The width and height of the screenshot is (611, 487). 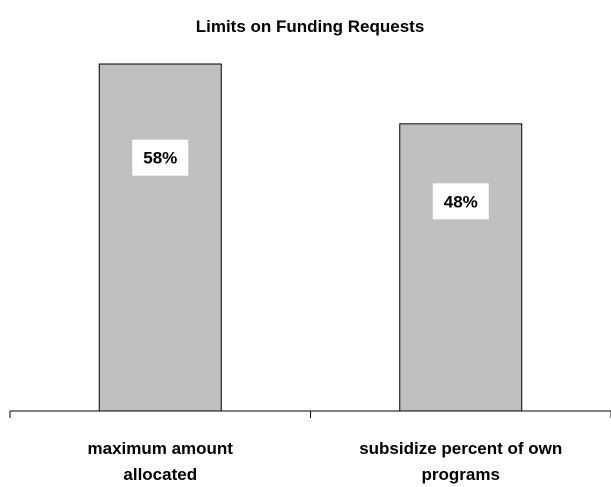 I want to click on category-label-1-line-2: allocated, so click(x=160, y=474).